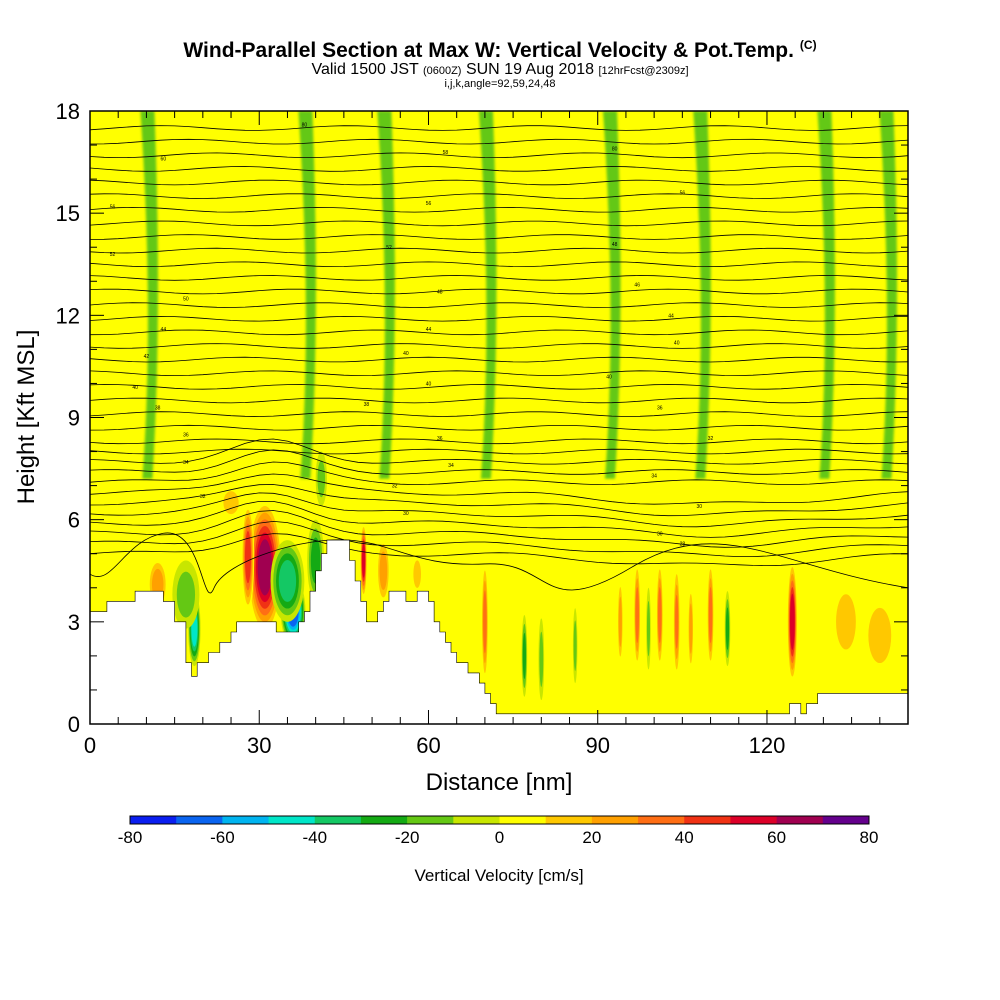 Image resolution: width=1000 pixels, height=1000 pixels. What do you see at coordinates (767, 745) in the screenshot?
I see `x-tick-label: 120` at bounding box center [767, 745].